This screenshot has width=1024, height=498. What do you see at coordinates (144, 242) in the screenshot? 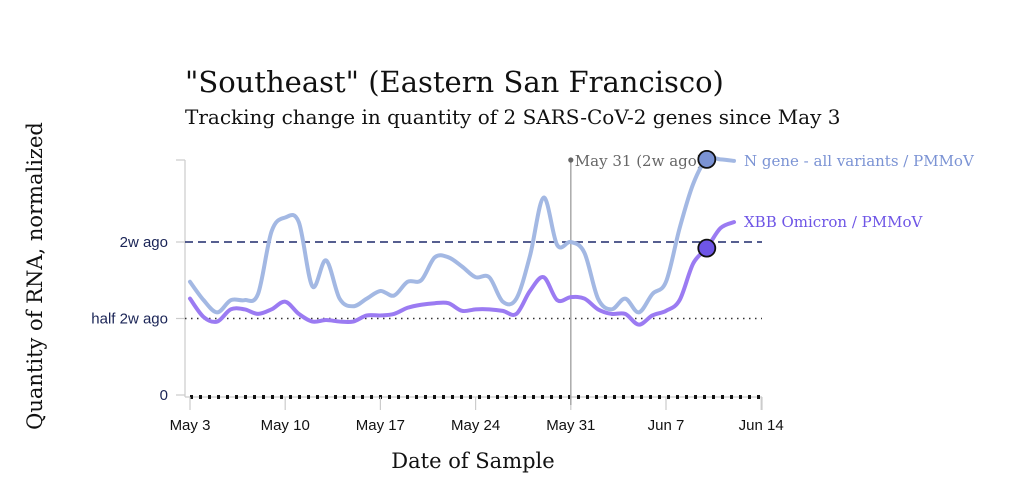
I see `y-tick-label: 2w ago` at bounding box center [144, 242].